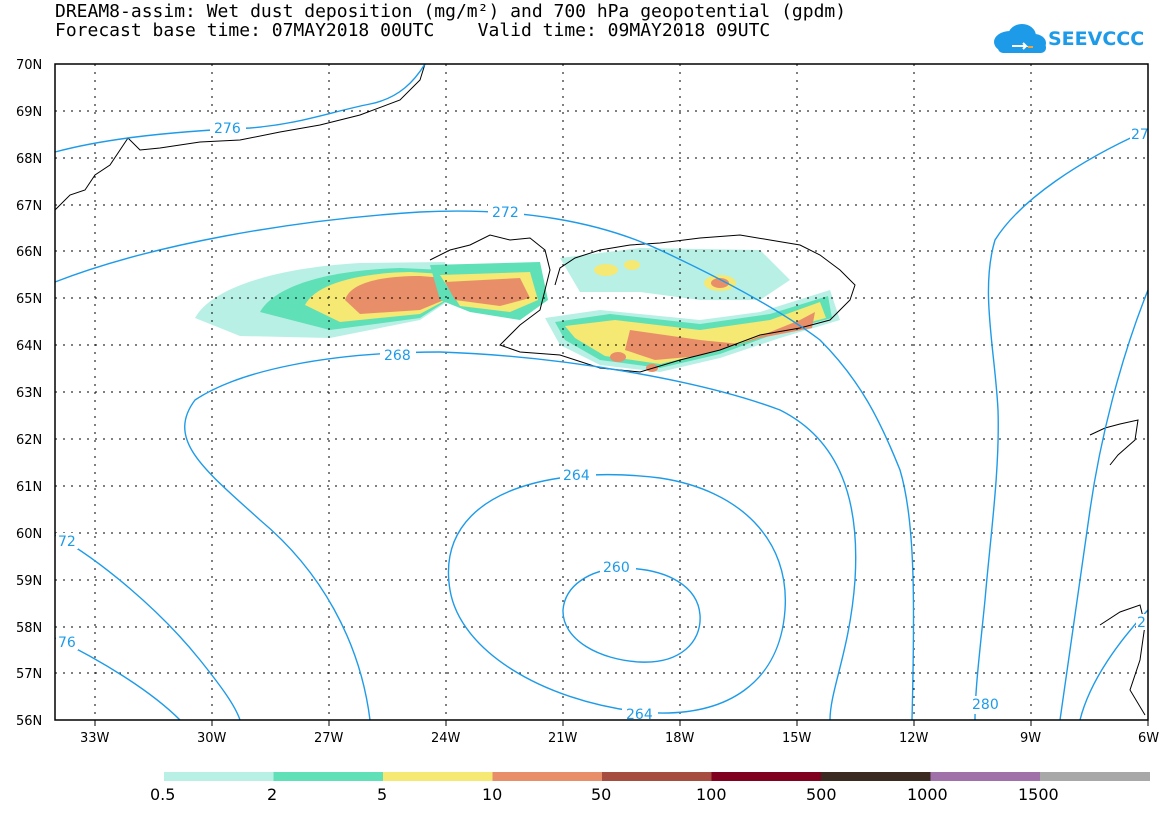 This screenshot has width=1175, height=815. What do you see at coordinates (927, 794) in the screenshot?
I see `legend-label: 1000` at bounding box center [927, 794].